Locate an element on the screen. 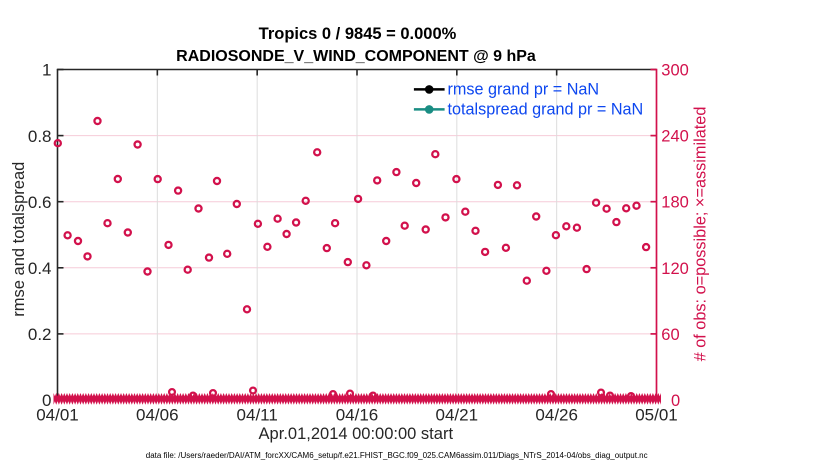 The height and width of the screenshot is (470, 830). svg-text: totalspread grand pr = NaN is located at coordinates (546, 110).